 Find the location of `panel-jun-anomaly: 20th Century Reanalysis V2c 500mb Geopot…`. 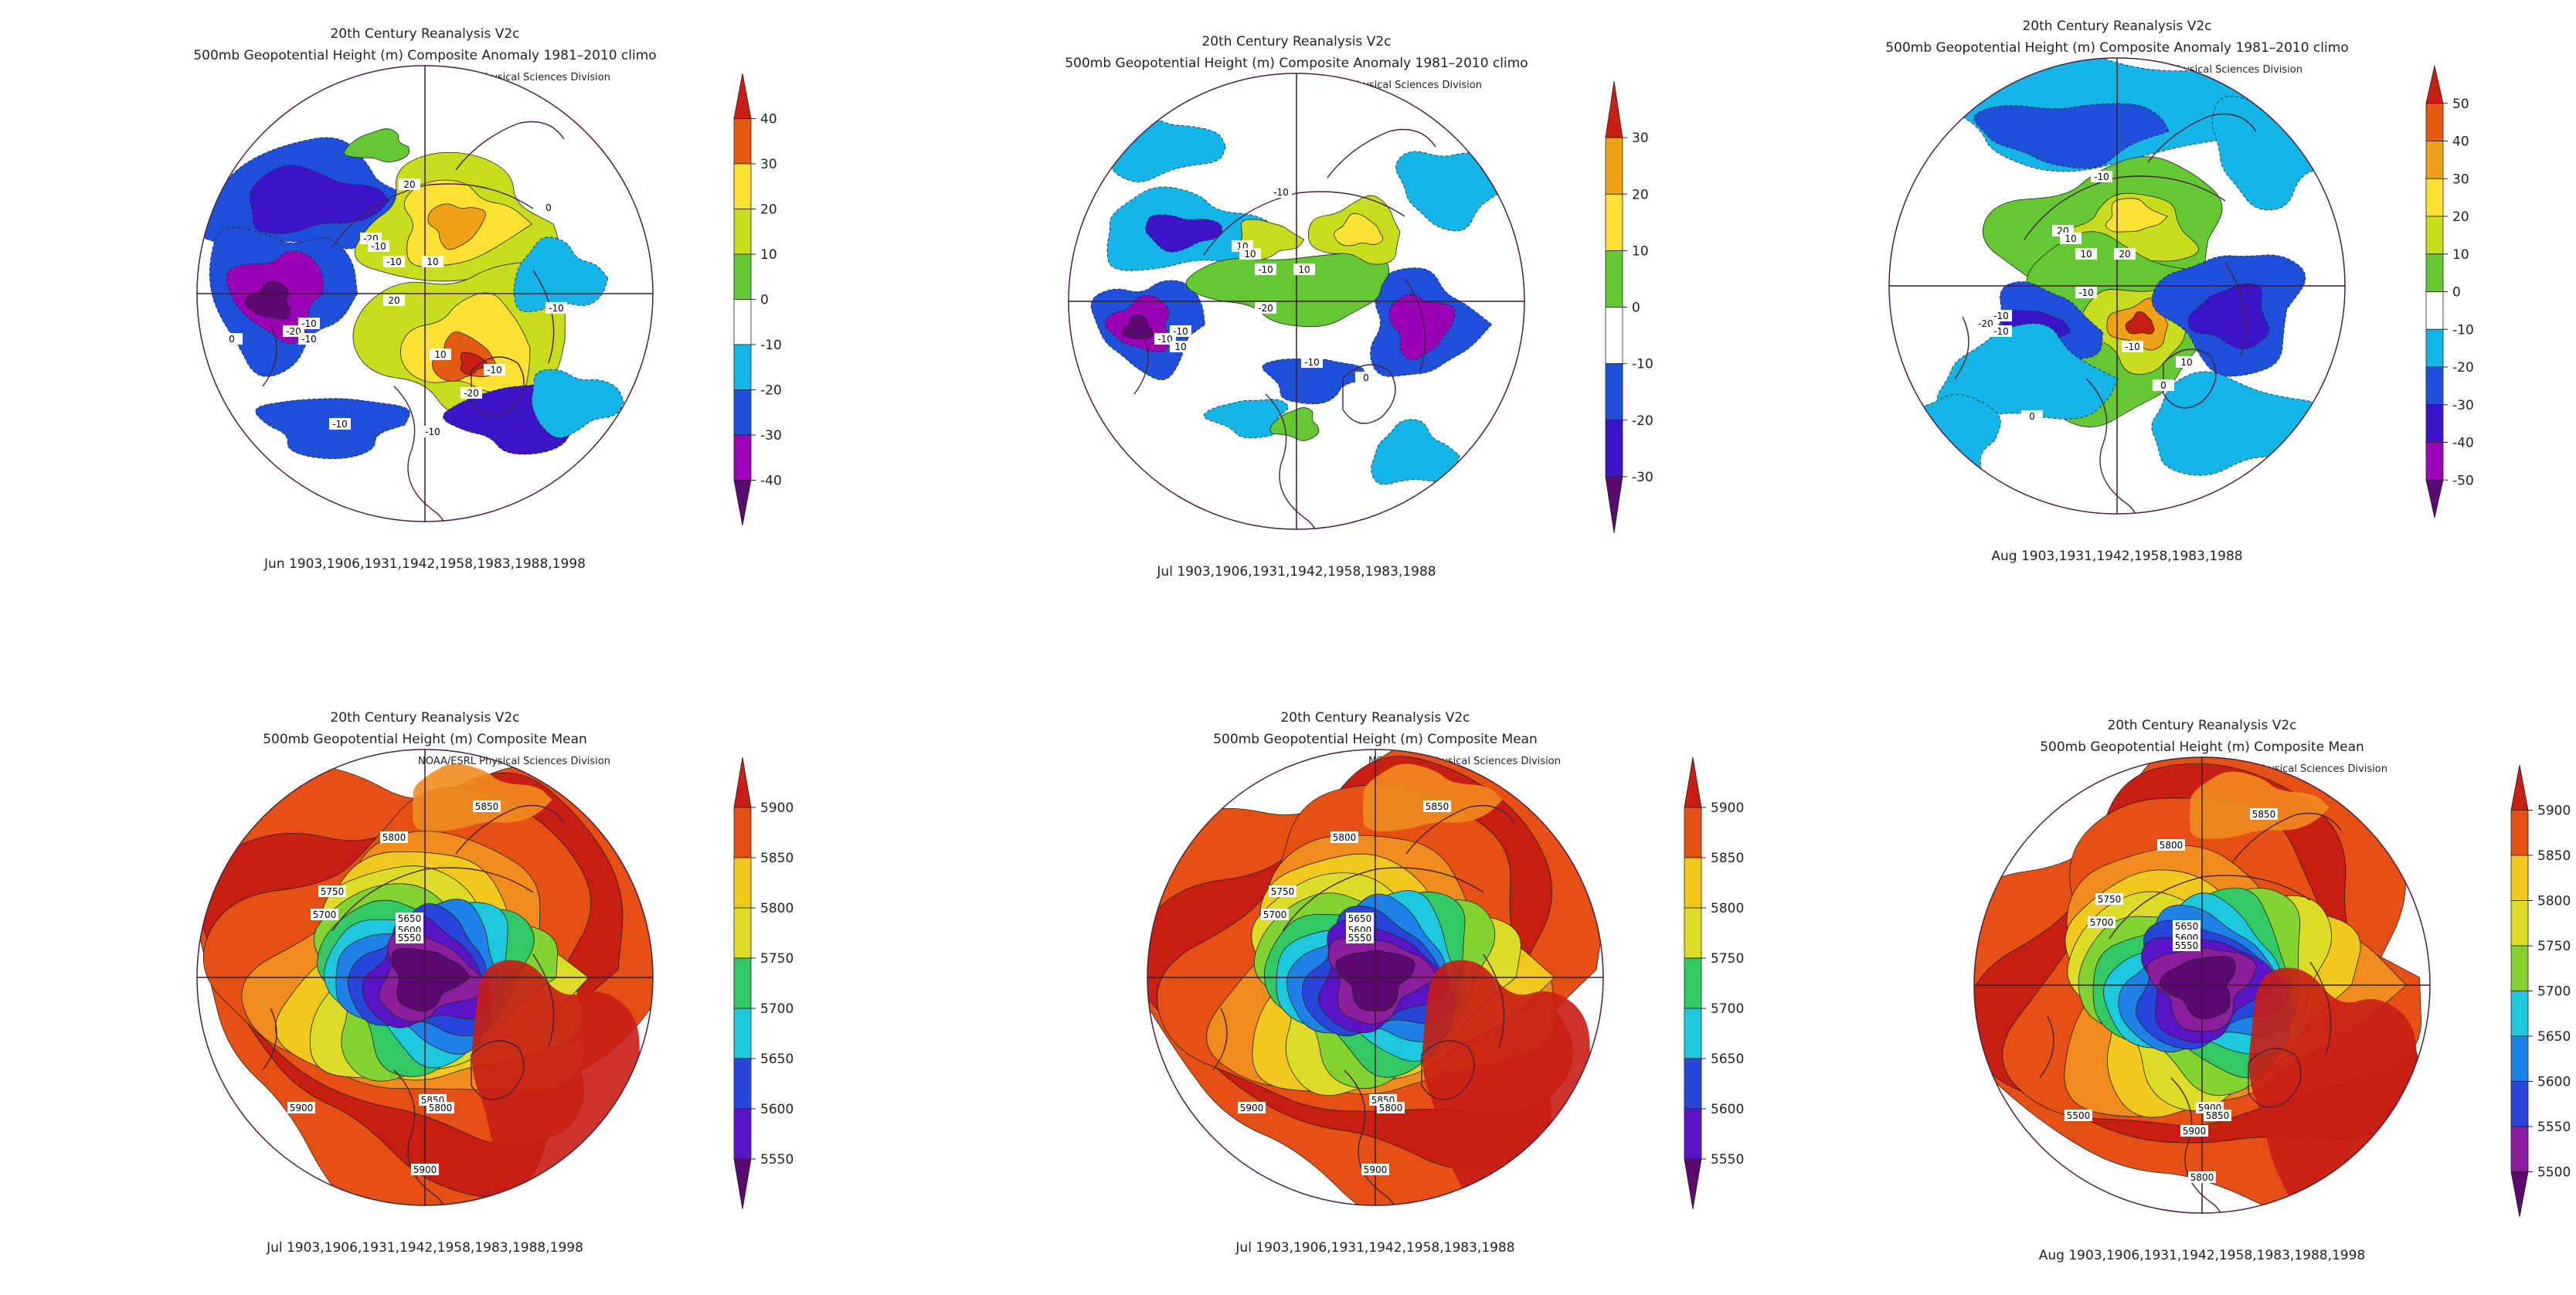

panel-jun-anomaly: 20th Century Reanalysis V2c 500mb Geopot… is located at coordinates (564, 309).